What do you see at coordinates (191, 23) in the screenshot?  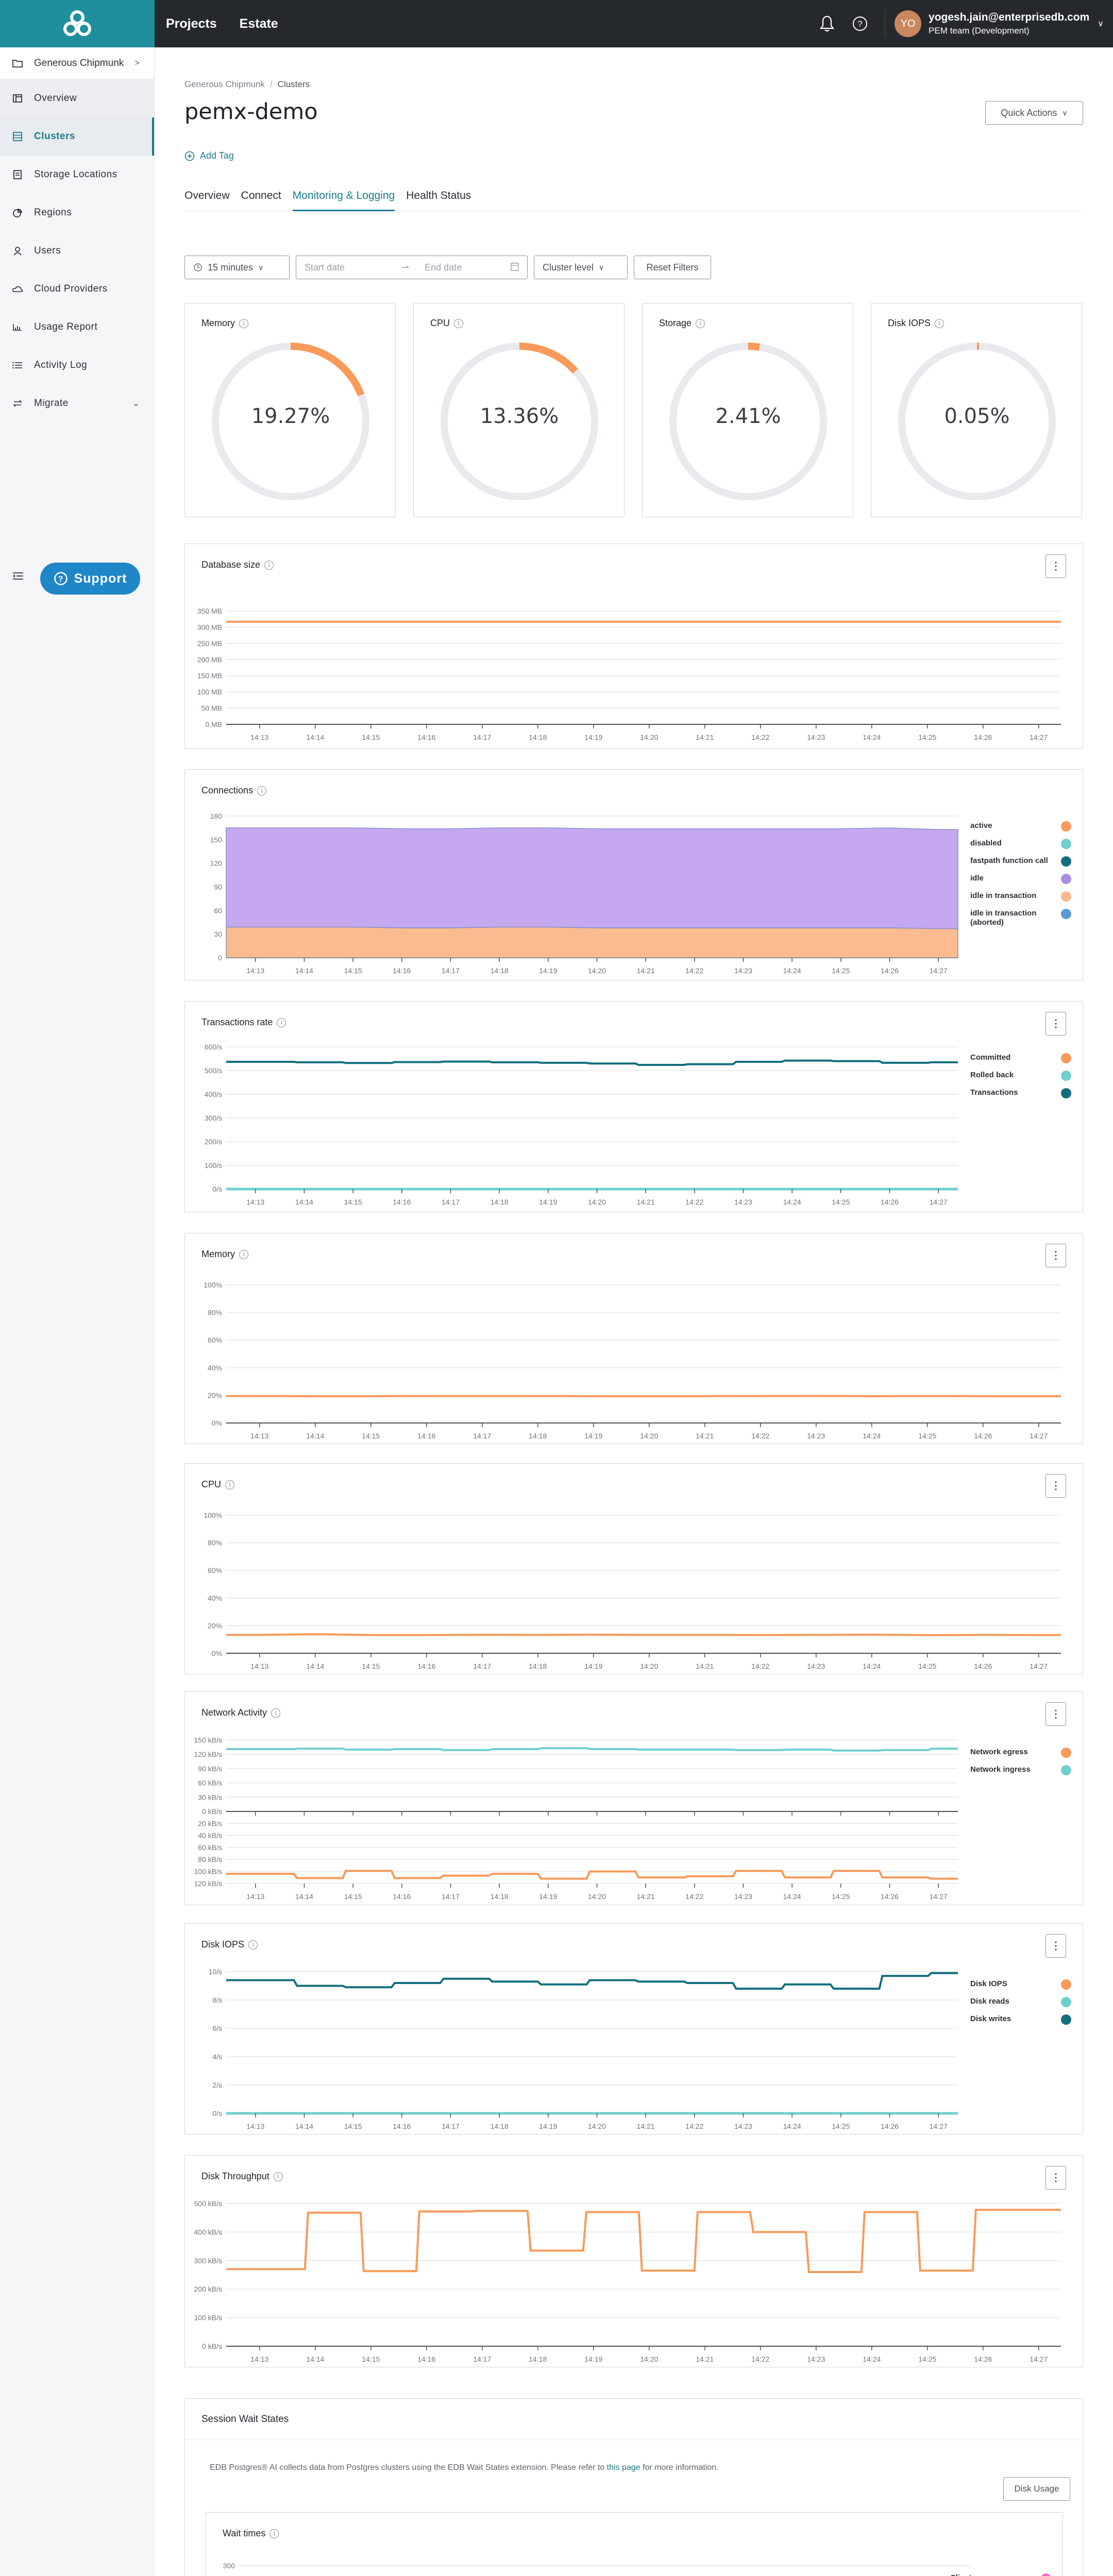 I see `nav-projects: Projects` at bounding box center [191, 23].